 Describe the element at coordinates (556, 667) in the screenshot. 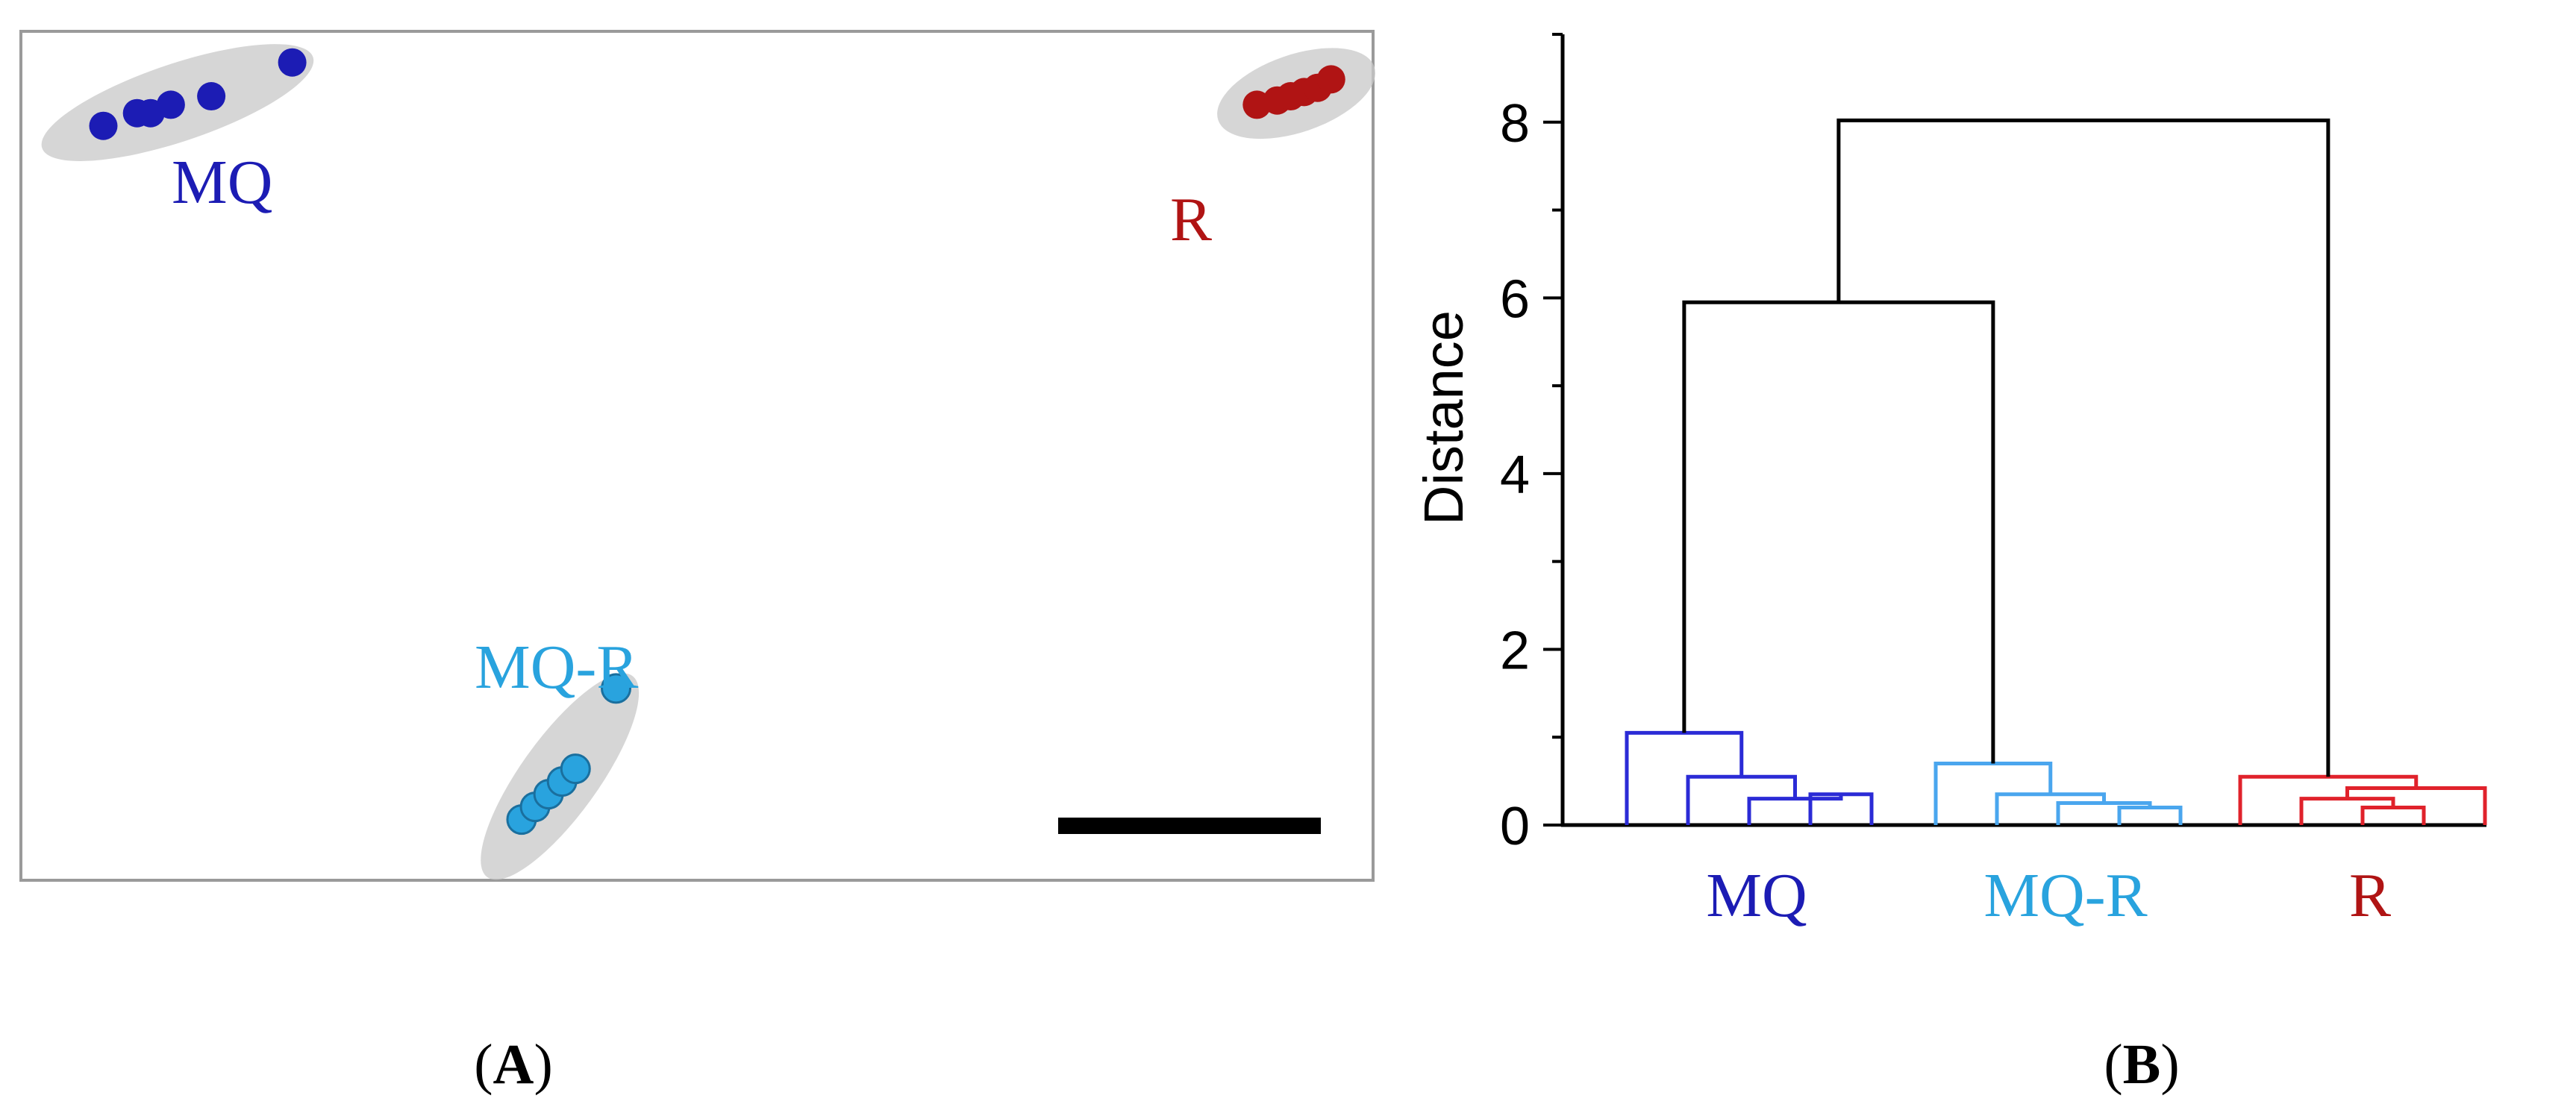

I see `group-label-mq-r: MQ-R` at that location.